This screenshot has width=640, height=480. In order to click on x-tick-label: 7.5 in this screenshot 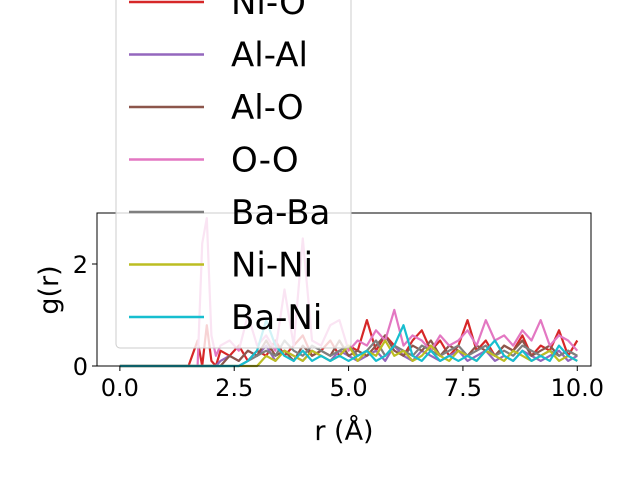, I will do `click(463, 388)`.